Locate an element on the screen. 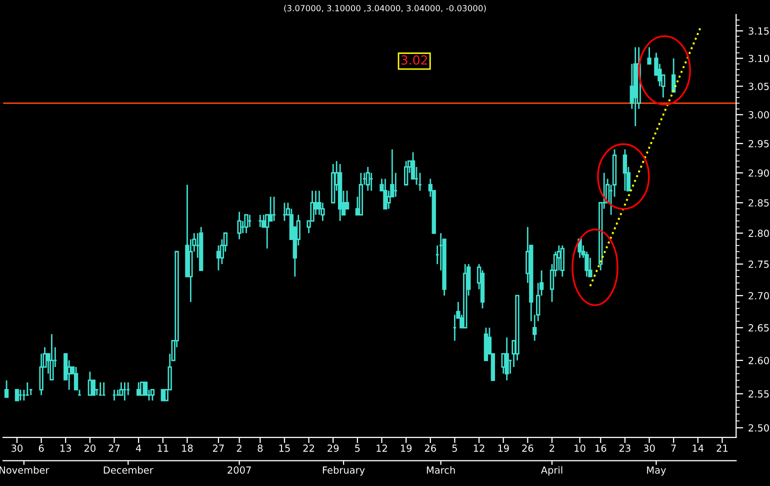 This screenshot has width=770, height=486. y-tick-label: 2.95 is located at coordinates (758, 144).